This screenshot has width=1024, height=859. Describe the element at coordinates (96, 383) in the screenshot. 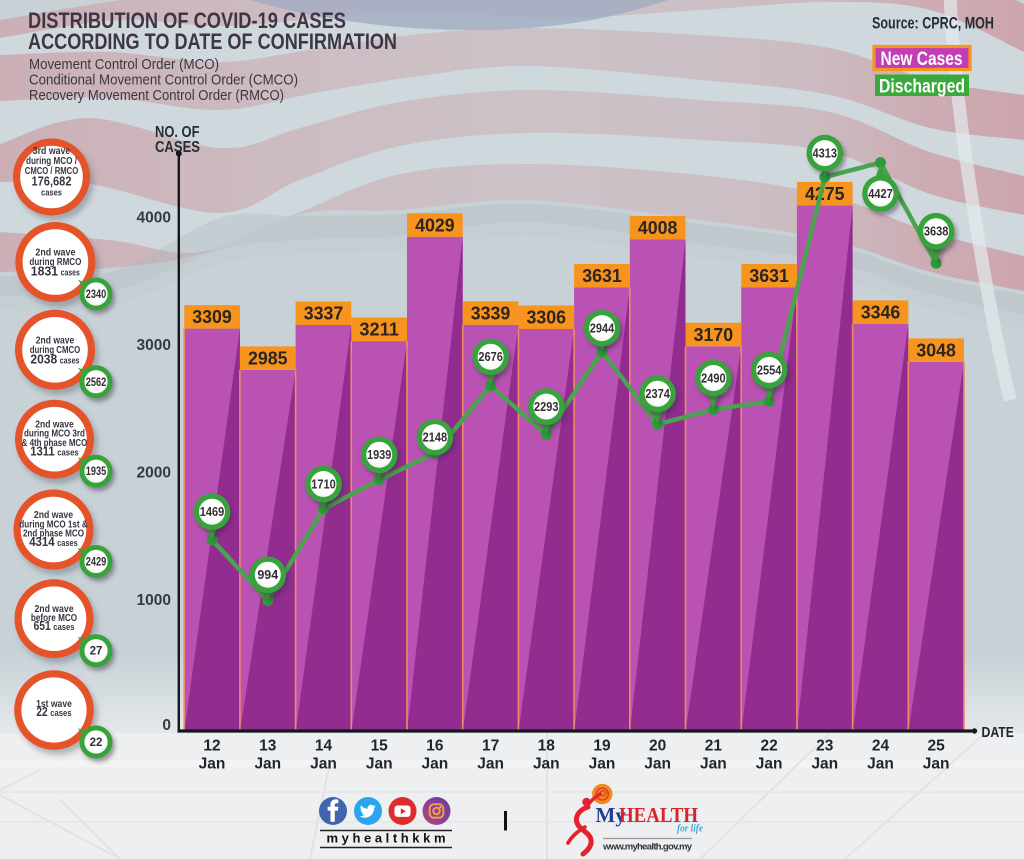

I see `svg-text: 2562` at that location.